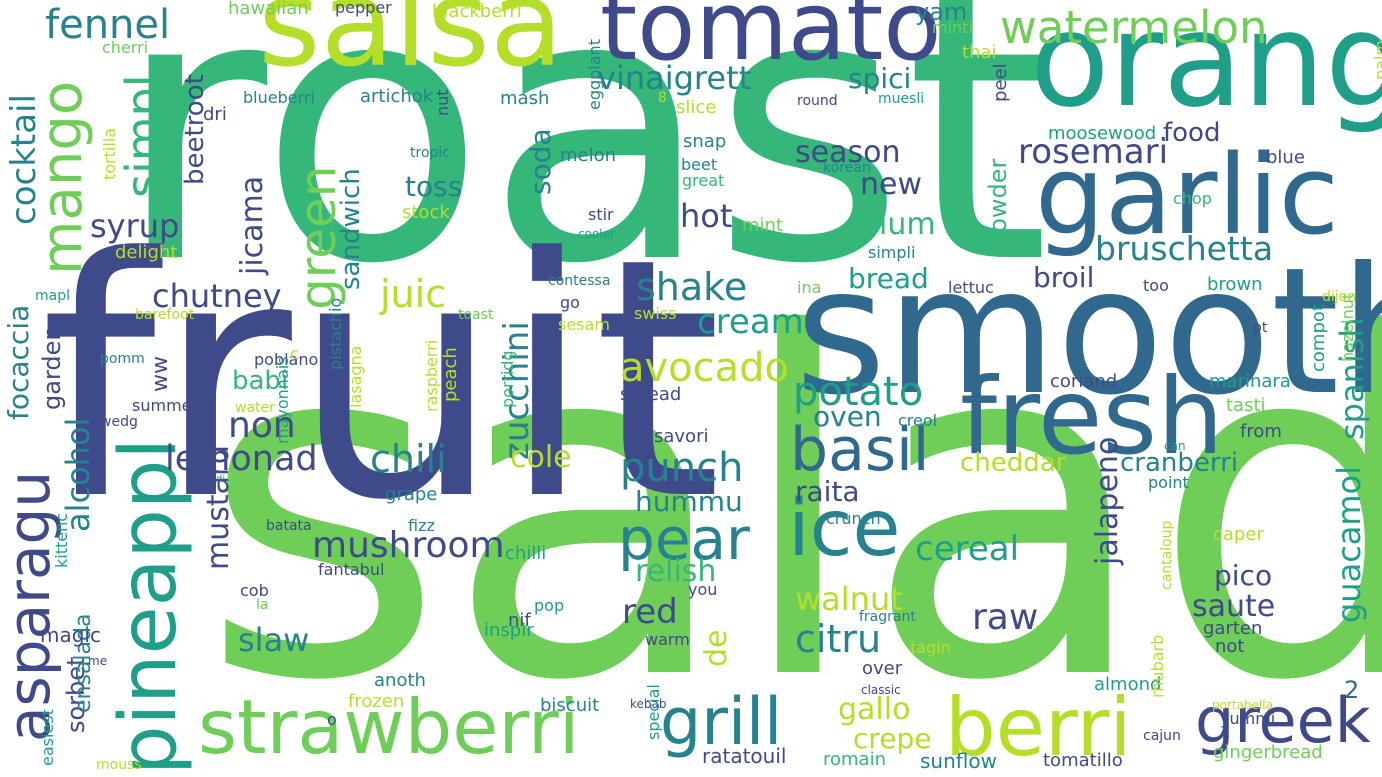  I want to click on word-easiest: easiest, so click(47, 737).